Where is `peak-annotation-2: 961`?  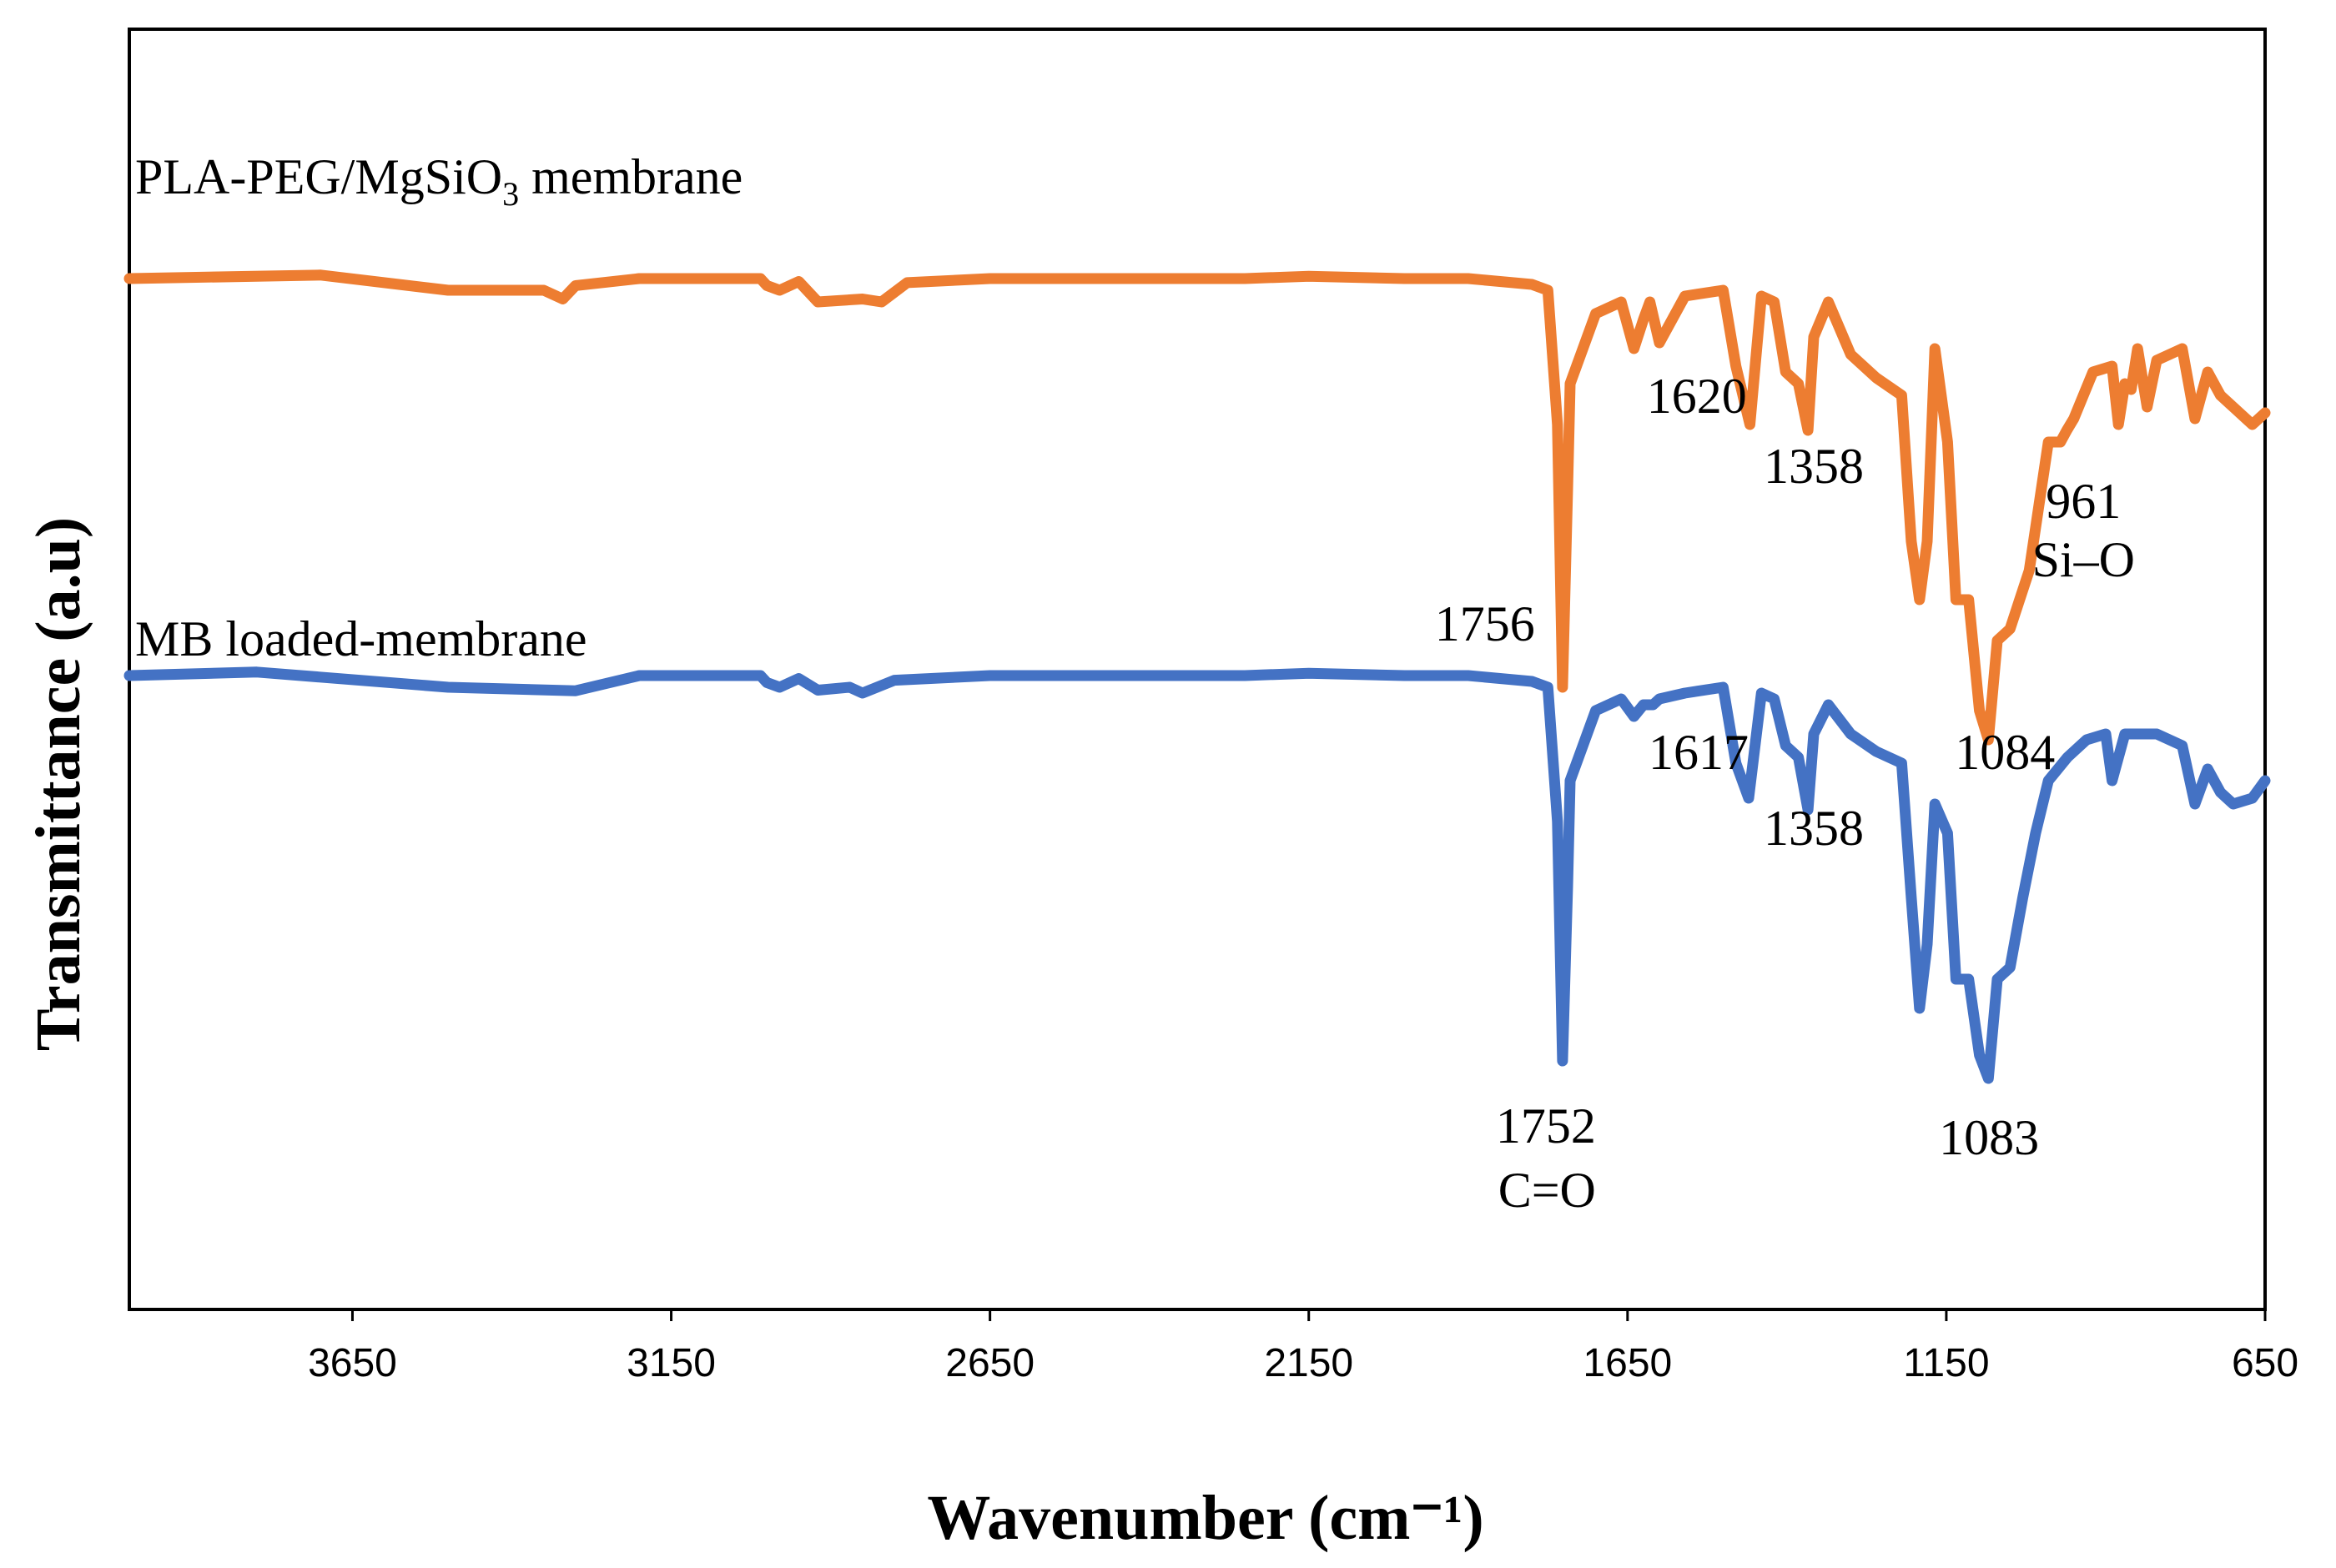 peak-annotation-2: 961 is located at coordinates (2083, 502).